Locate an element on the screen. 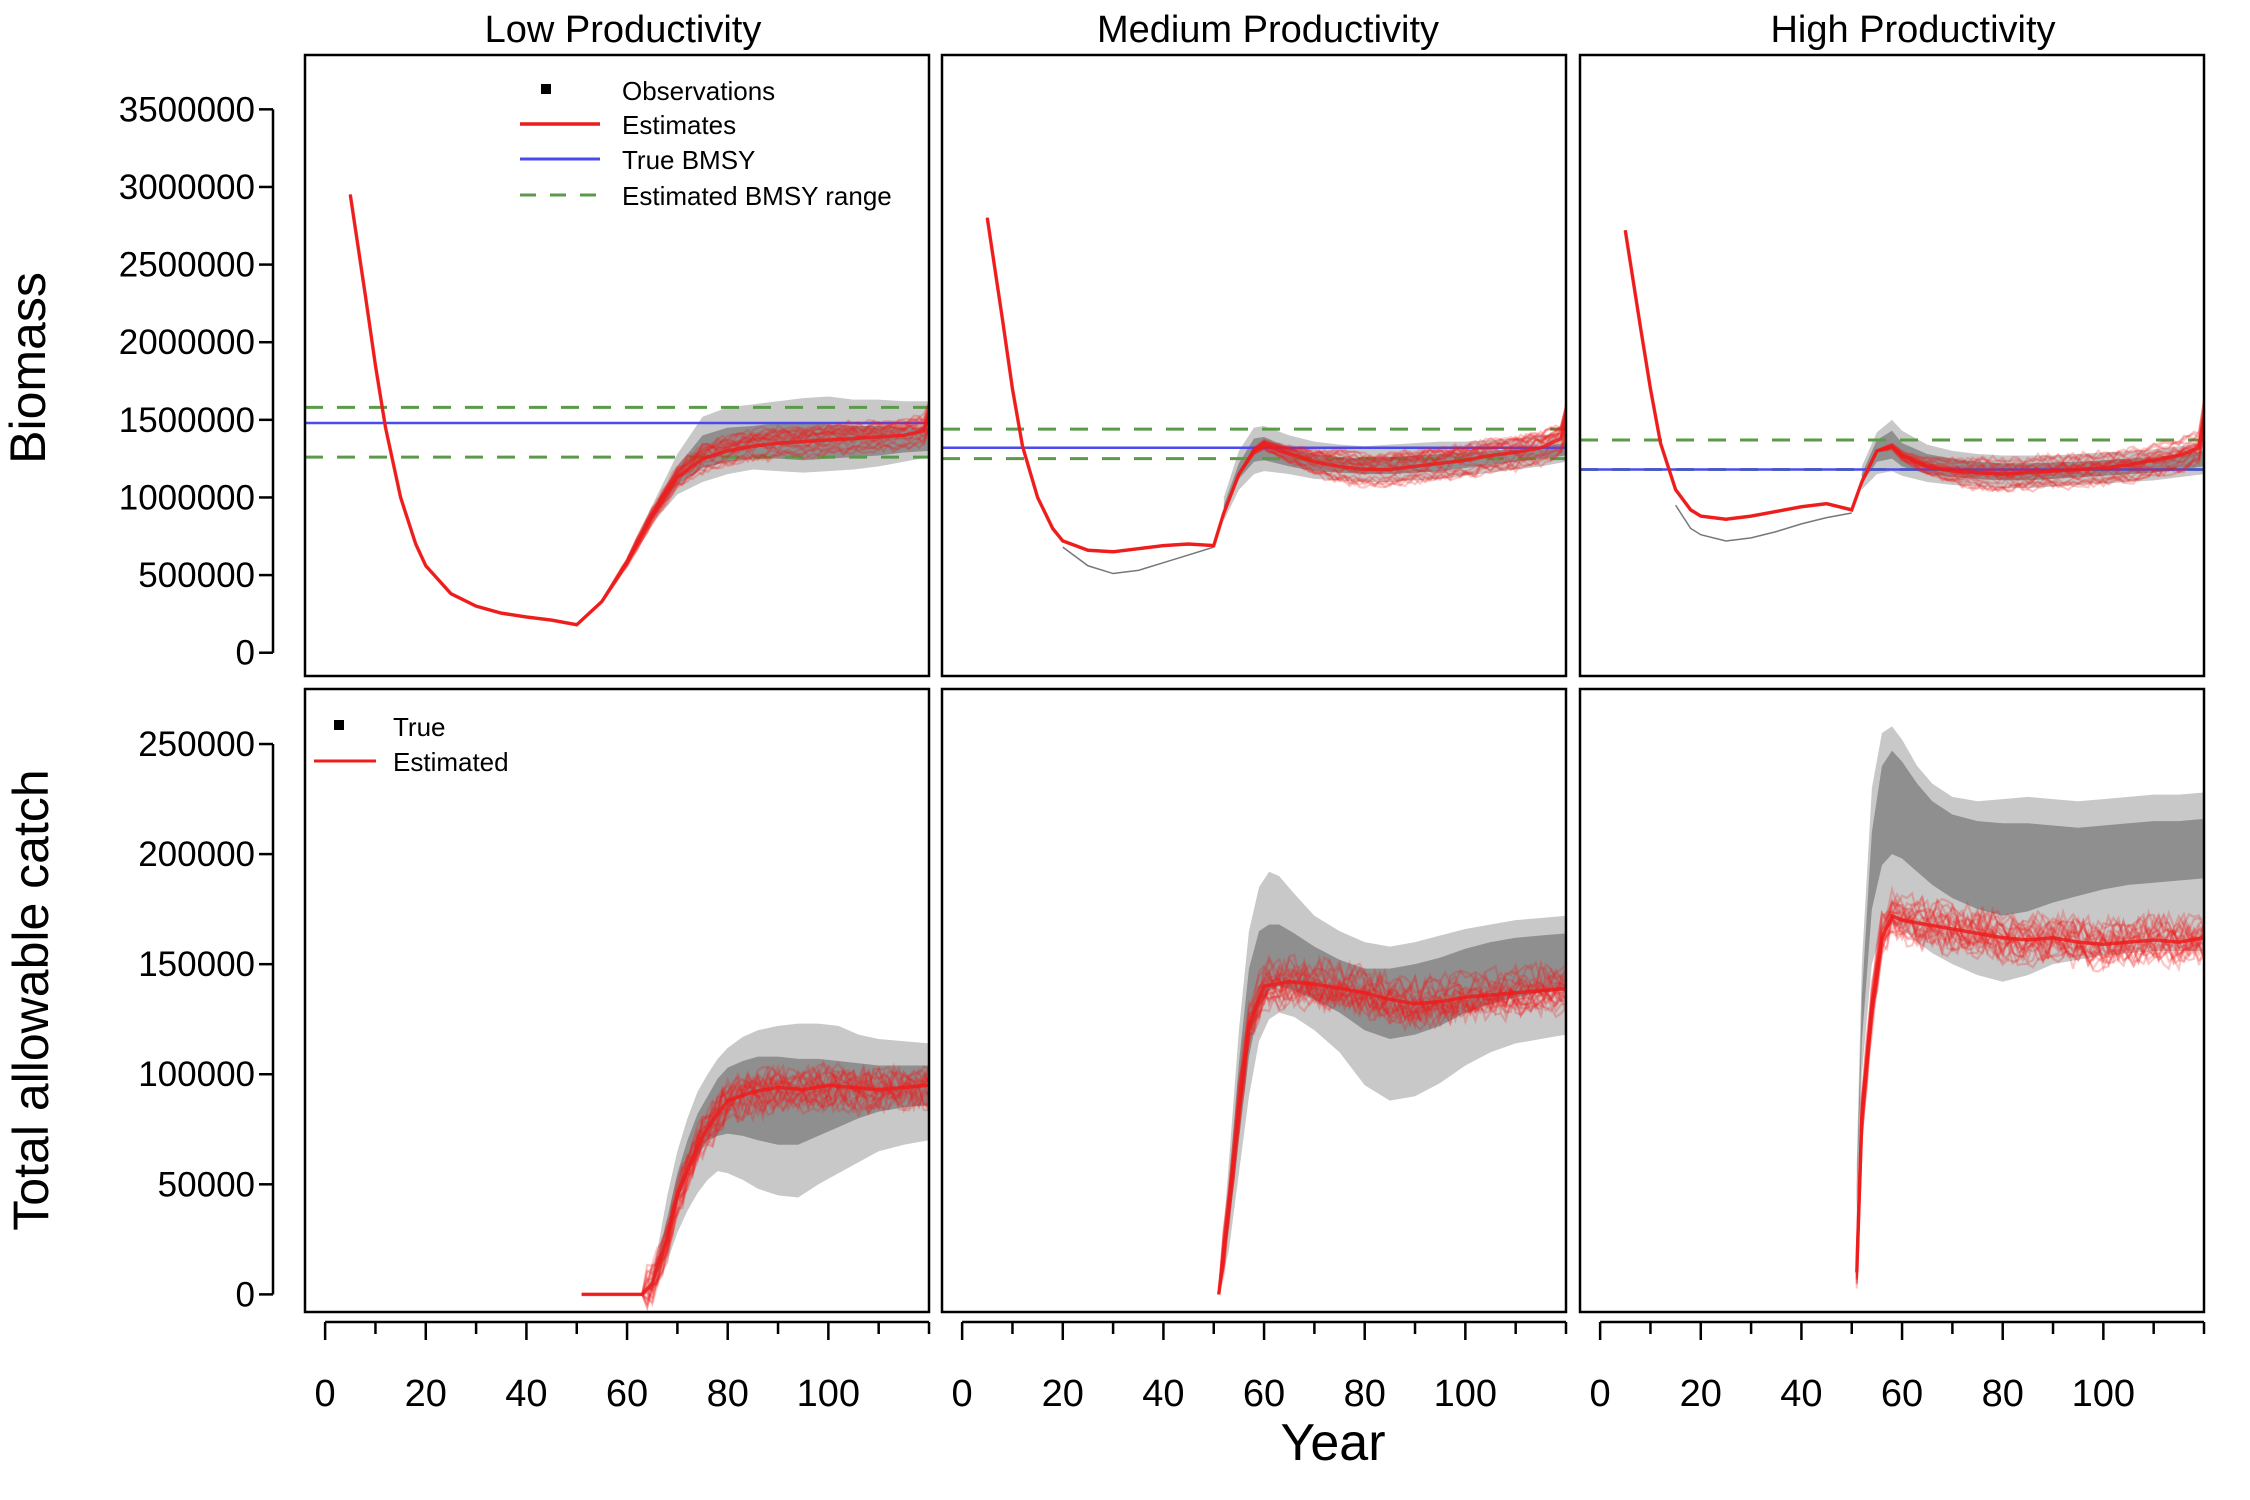 The height and width of the screenshot is (1500, 2250). legend-marker-true is located at coordinates (339, 725).